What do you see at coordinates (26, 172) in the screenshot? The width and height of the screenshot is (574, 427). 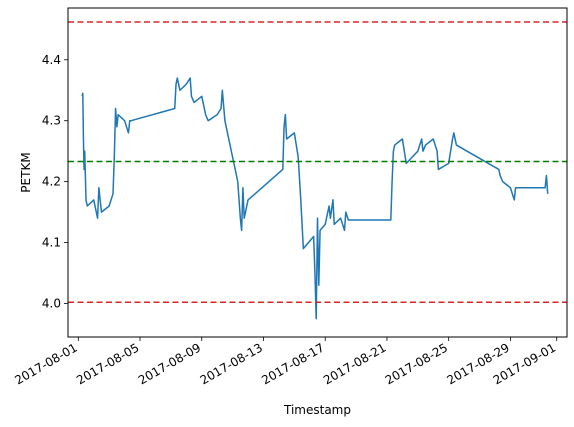 I see `y-axis-label: PETKM` at bounding box center [26, 172].